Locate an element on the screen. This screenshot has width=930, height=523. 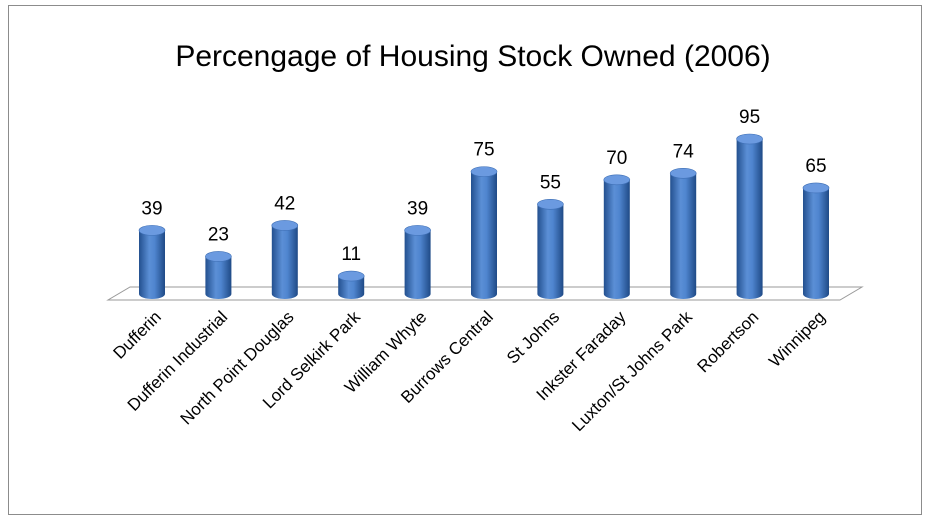
data-label: 11 is located at coordinates (351, 254).